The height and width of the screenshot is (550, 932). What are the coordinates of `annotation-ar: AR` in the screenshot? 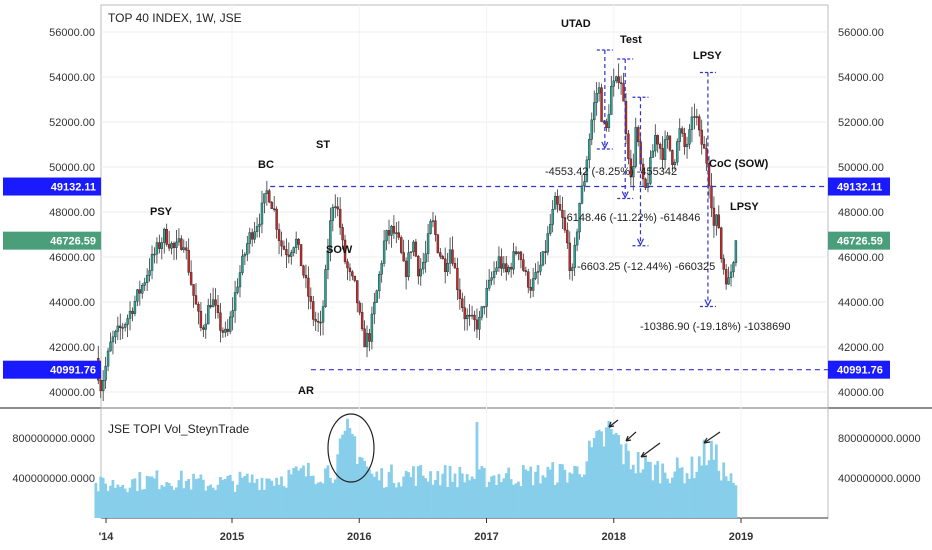 It's located at (306, 391).